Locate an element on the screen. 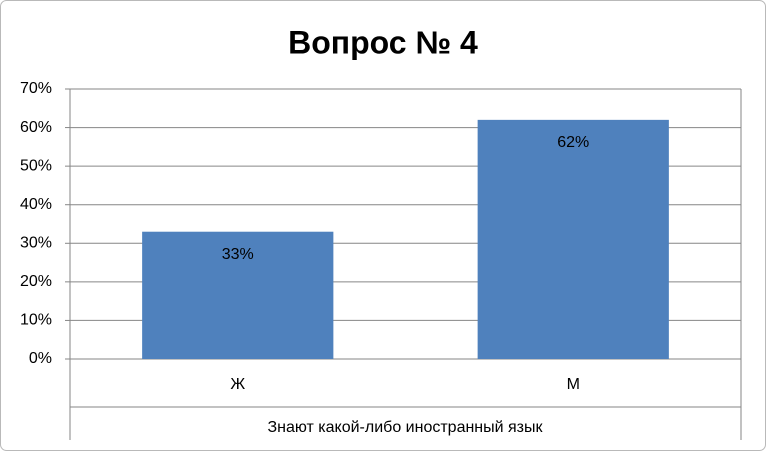 This screenshot has height=451, width=766. y-tick-label: 10% is located at coordinates (36, 320).